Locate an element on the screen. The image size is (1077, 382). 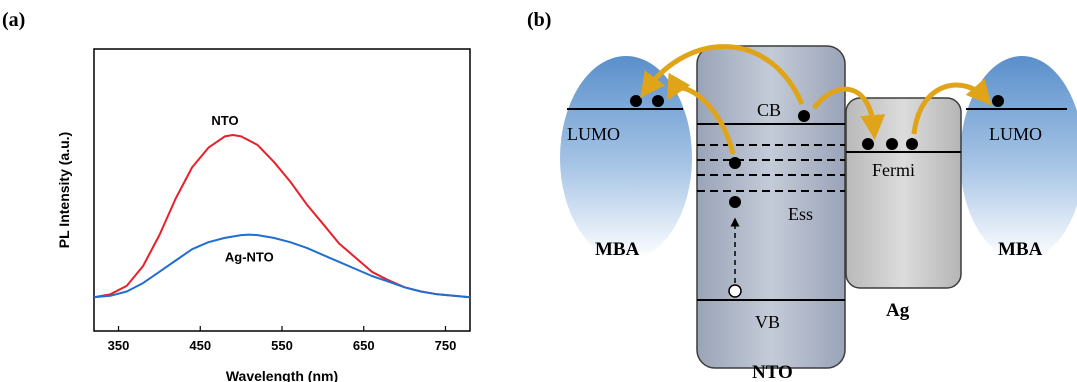
x-tick-label: 750 is located at coordinates (446, 345).